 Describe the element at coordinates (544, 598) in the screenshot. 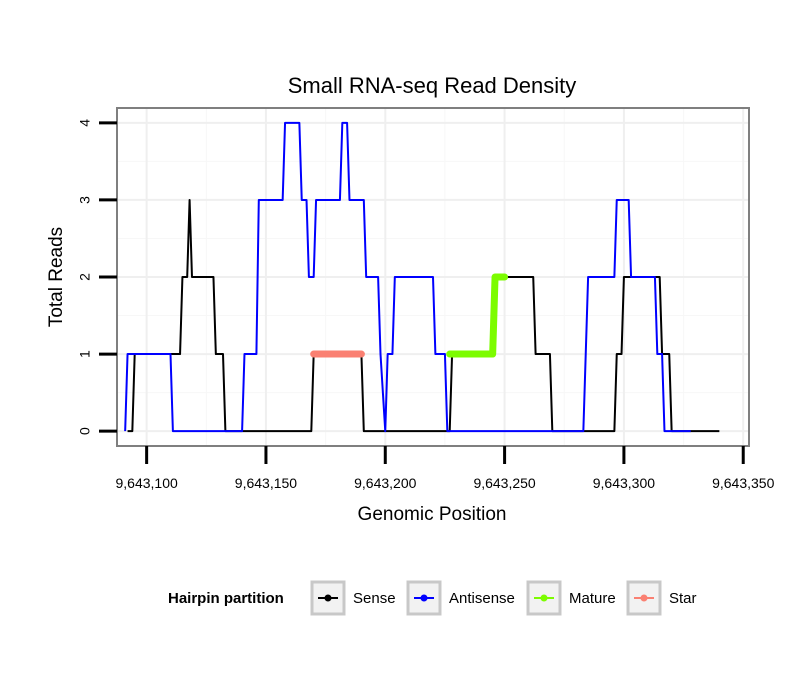

I see `legend-key-point-mature` at that location.